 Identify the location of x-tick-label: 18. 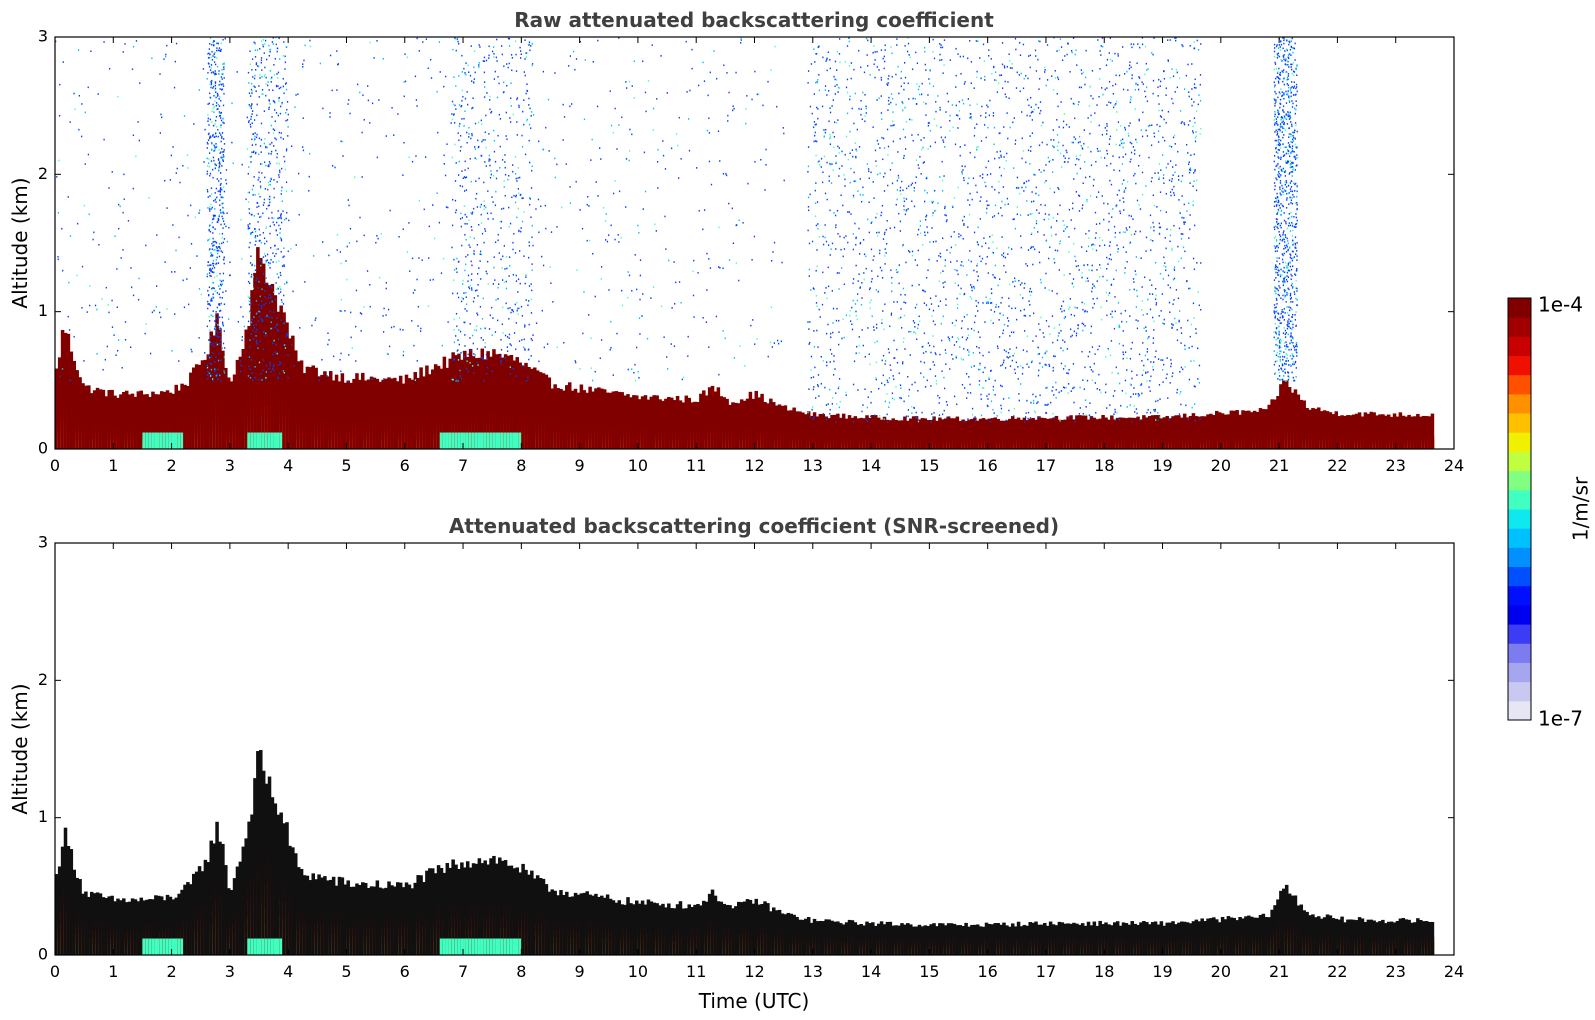
(1104, 971).